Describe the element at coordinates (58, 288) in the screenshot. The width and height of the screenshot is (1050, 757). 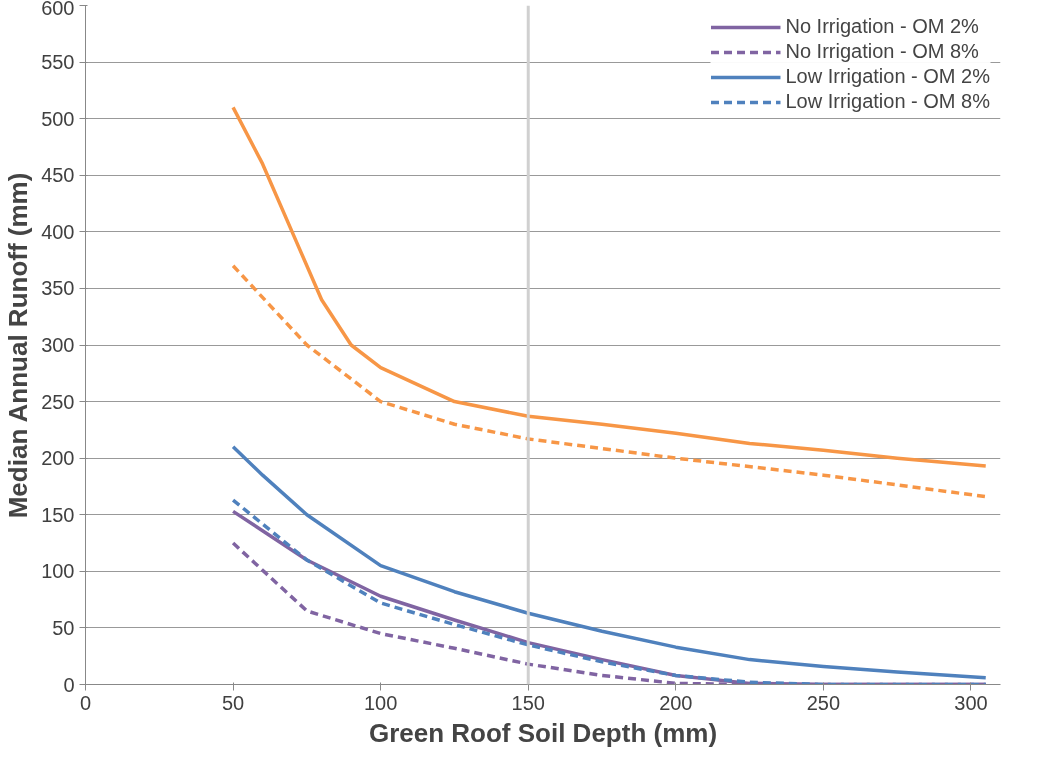
I see `y-tick-label: 350` at that location.